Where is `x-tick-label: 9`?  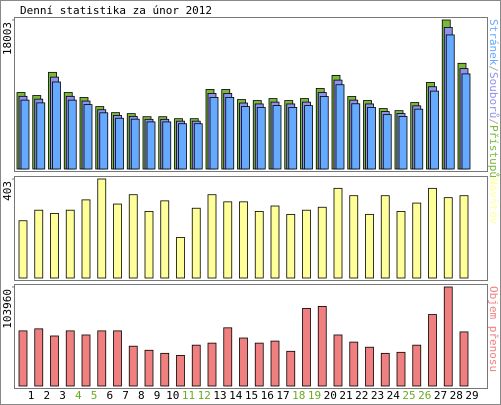 x-tick-label: 9 is located at coordinates (157, 395).